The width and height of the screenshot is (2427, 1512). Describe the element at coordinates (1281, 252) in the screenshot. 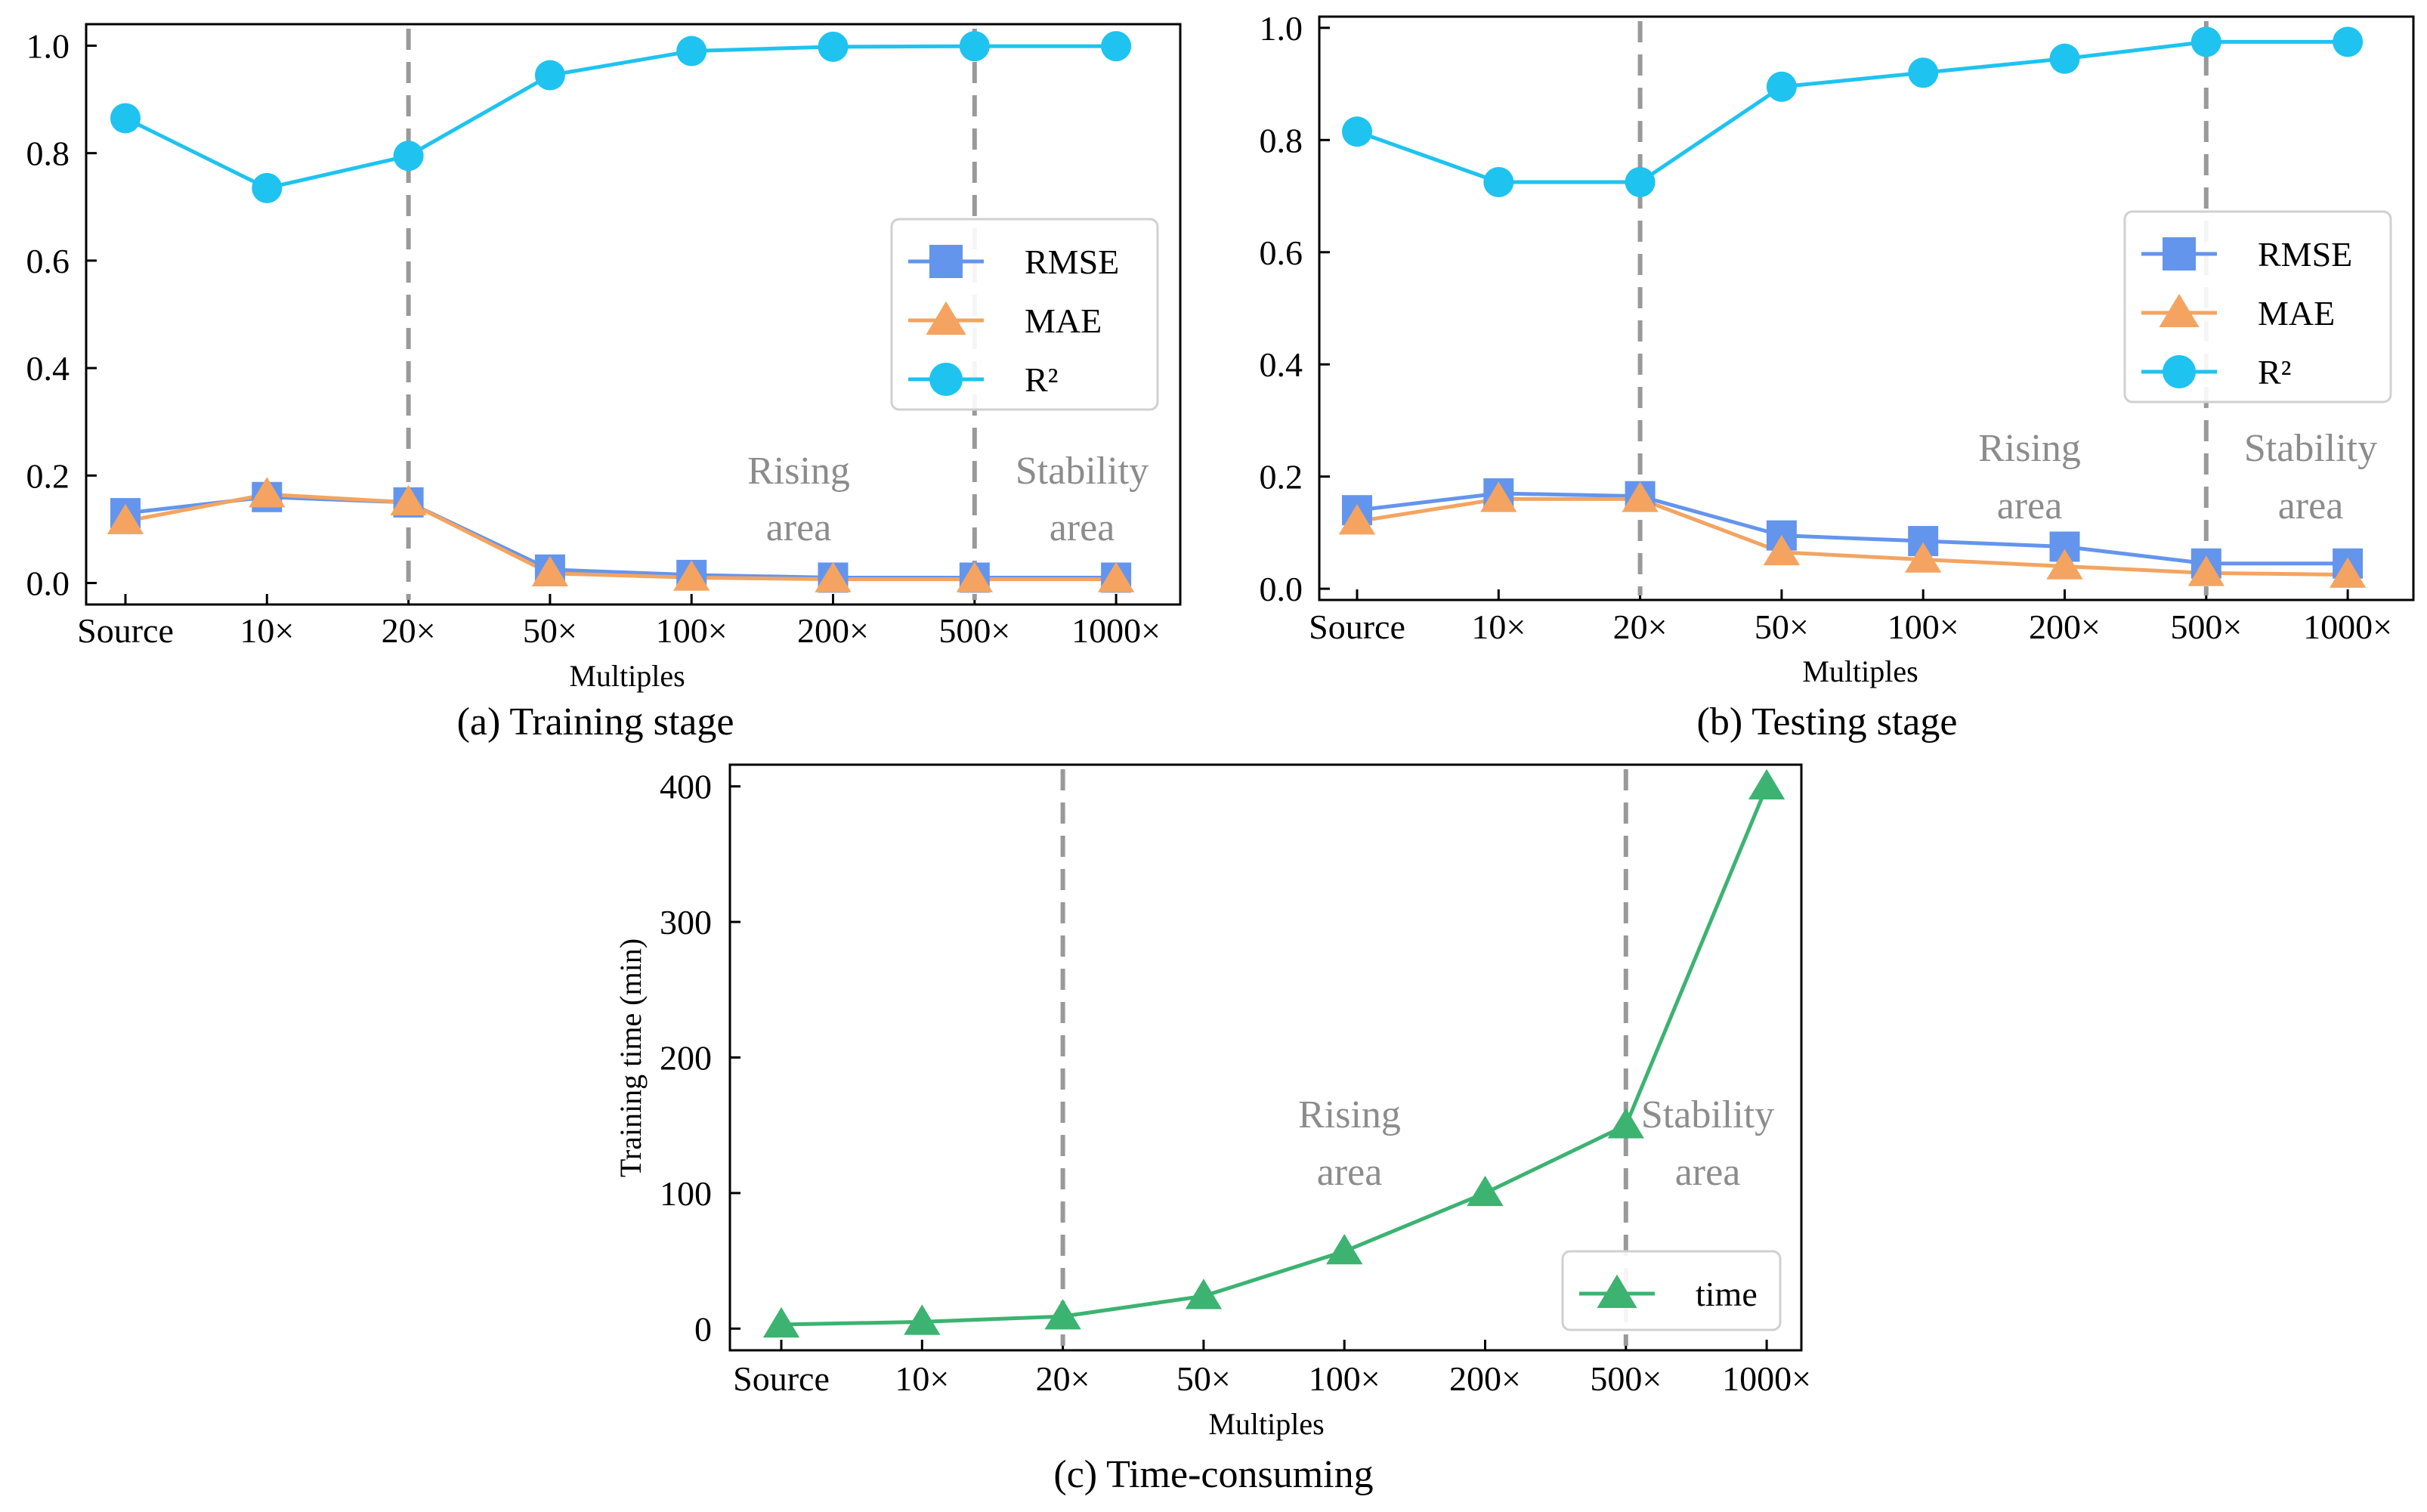

I see `y-tick-label: 0.6` at that location.